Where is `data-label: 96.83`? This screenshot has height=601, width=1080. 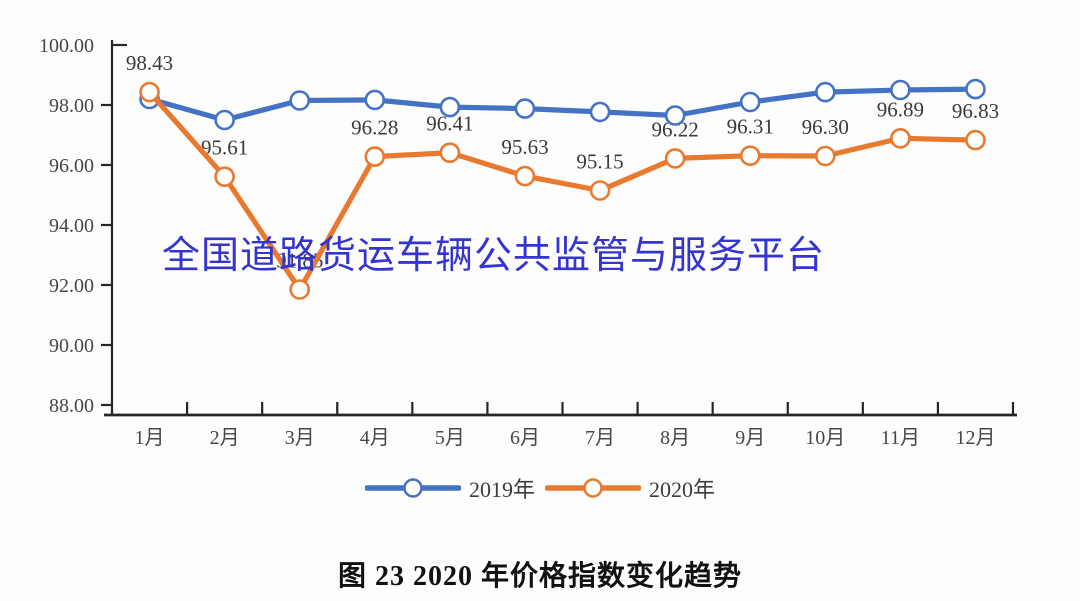
data-label: 96.83 is located at coordinates (975, 111).